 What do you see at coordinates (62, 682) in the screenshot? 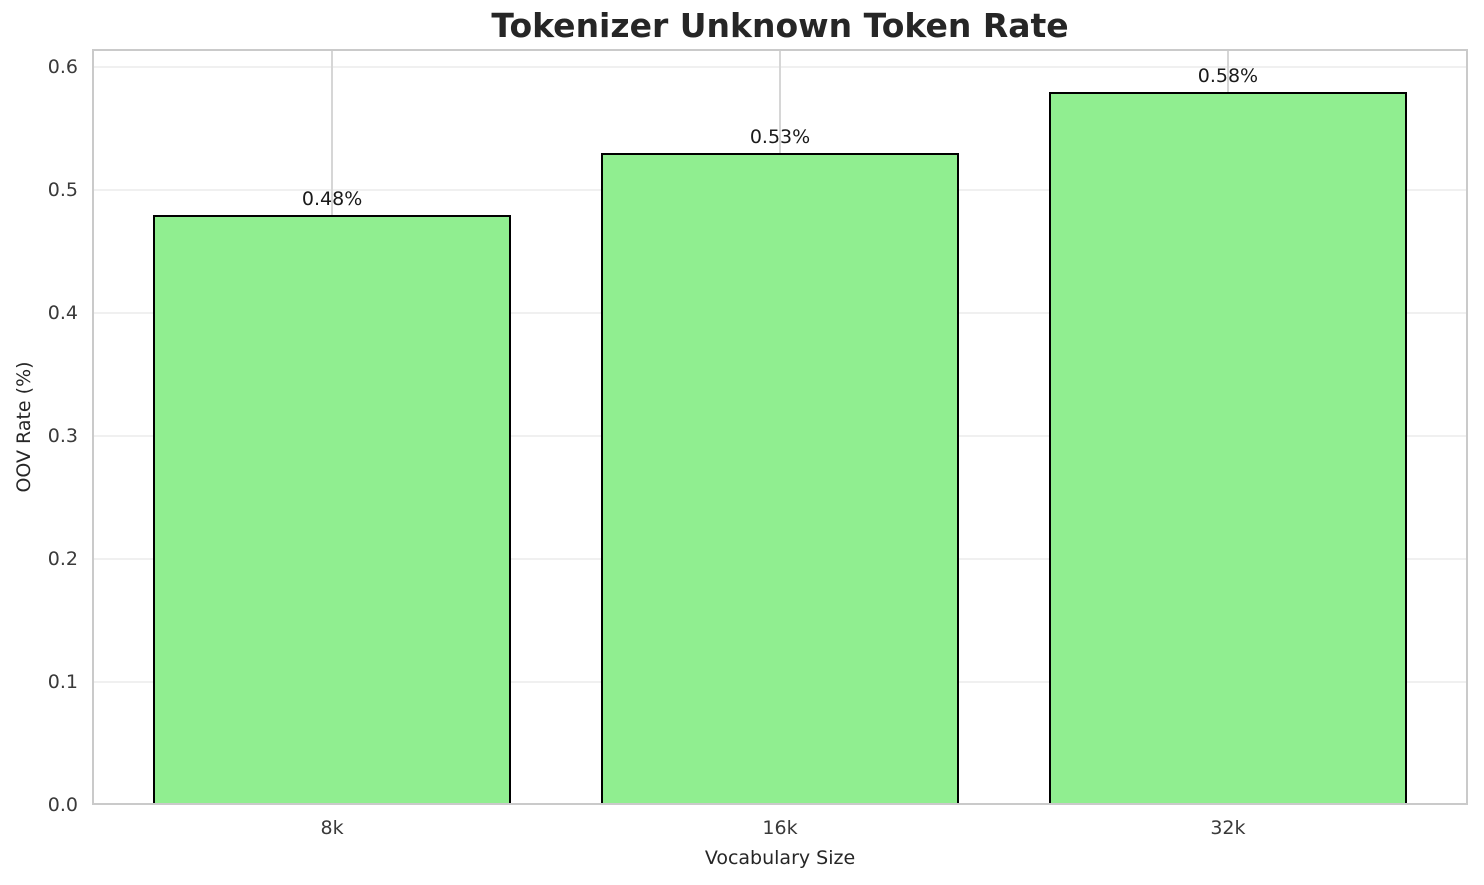
I see `y-tick-label: 0.1` at bounding box center [62, 682].